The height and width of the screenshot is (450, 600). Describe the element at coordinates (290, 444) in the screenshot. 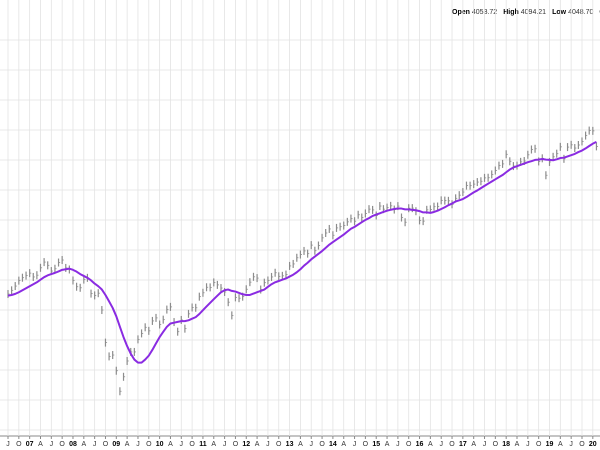

I see `x-tick-label: 13` at that location.